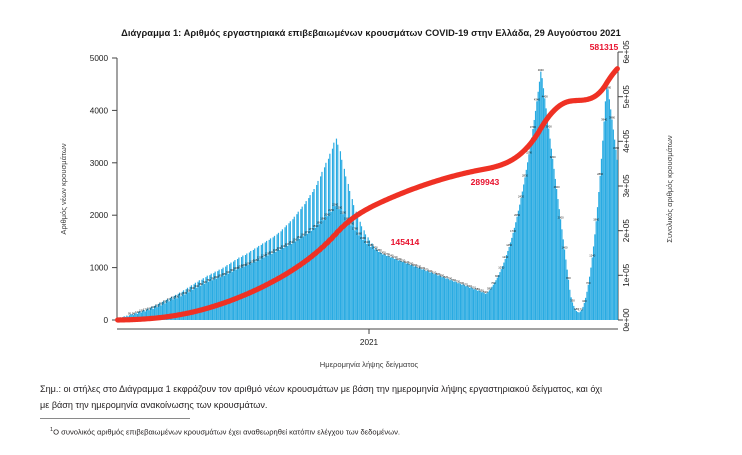  What do you see at coordinates (481, 290) in the screenshot?
I see `bar-value-label: 550` at bounding box center [481, 290].